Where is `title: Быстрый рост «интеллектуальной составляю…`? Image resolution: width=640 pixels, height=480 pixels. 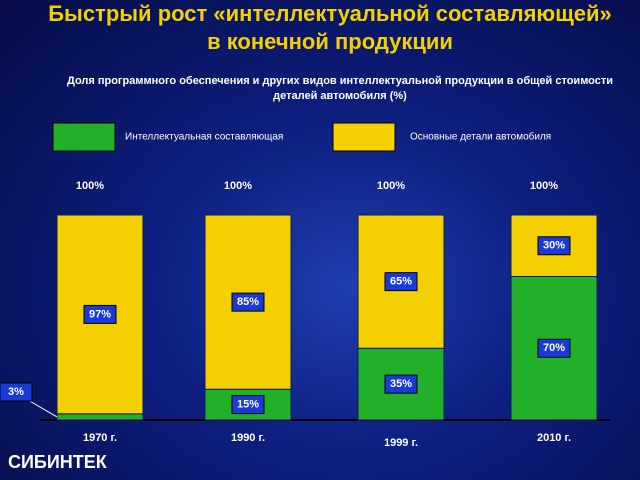
title: Быстрый рост «интеллектуальной составляю… is located at coordinates (330, 27).